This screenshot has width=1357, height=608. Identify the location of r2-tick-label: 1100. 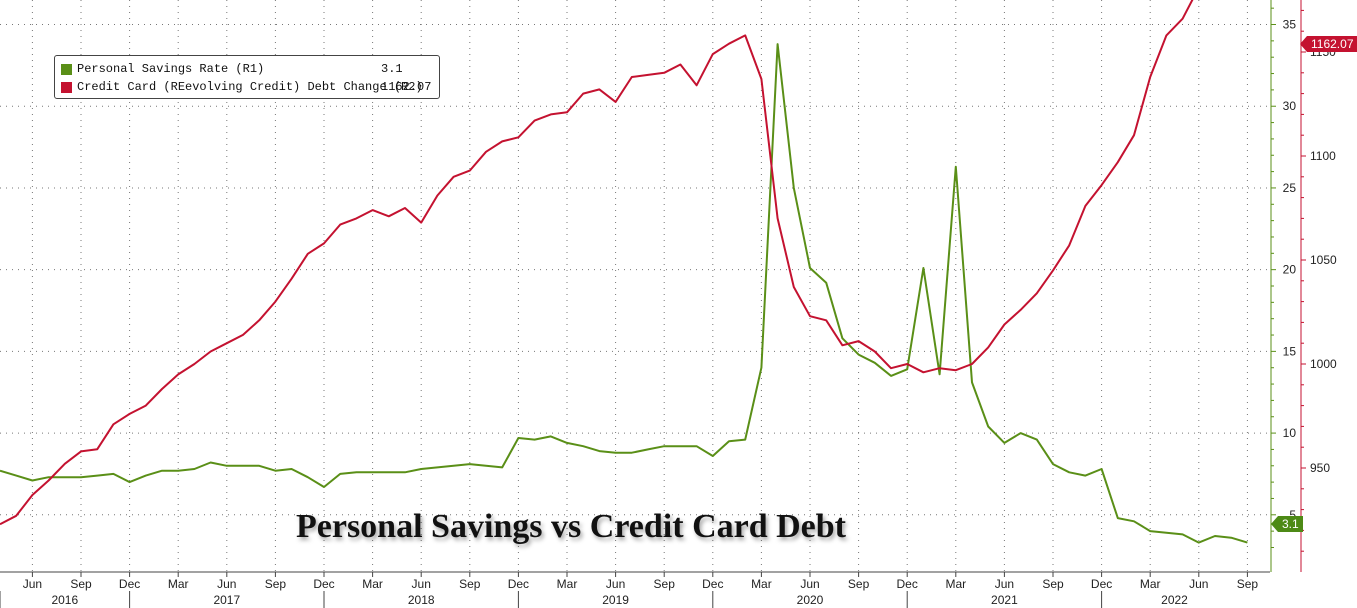
(1323, 156).